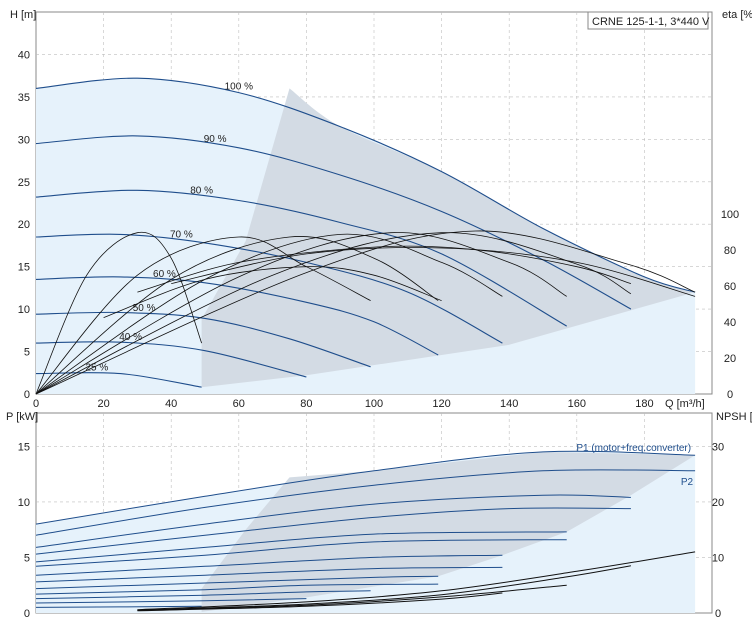 The height and width of the screenshot is (628, 752). What do you see at coordinates (718, 503) in the screenshot?
I see `npsh-y-tick-label: 20` at bounding box center [718, 503].